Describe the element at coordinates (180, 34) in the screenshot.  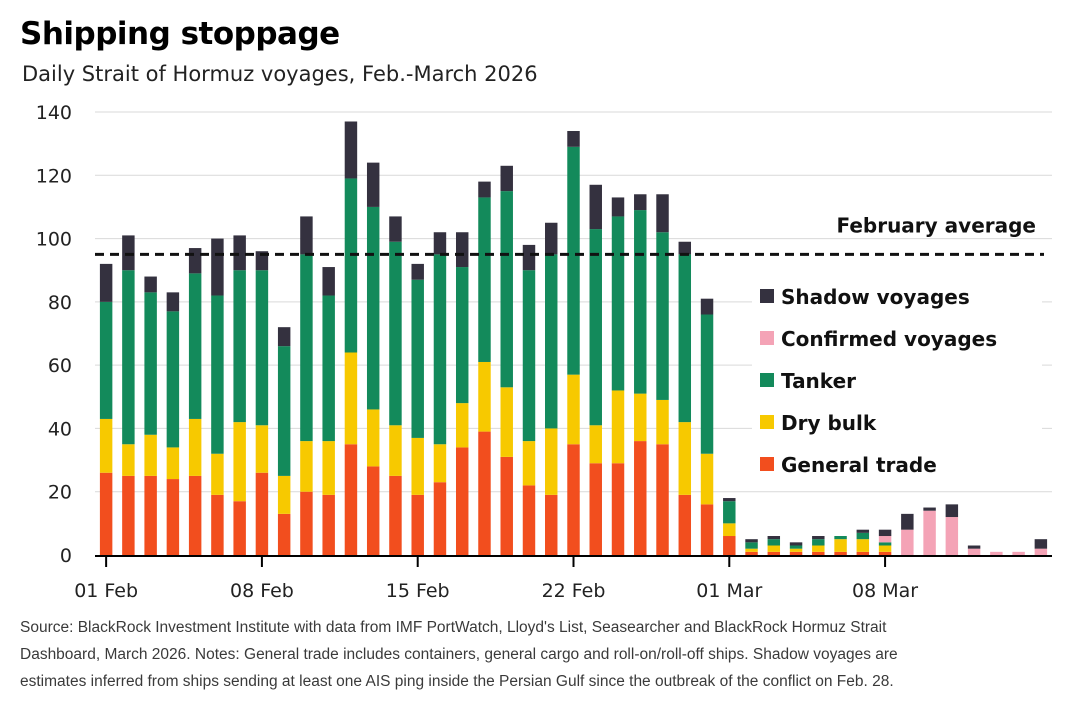
I see `chart-title: Shipping stoppage` at that location.